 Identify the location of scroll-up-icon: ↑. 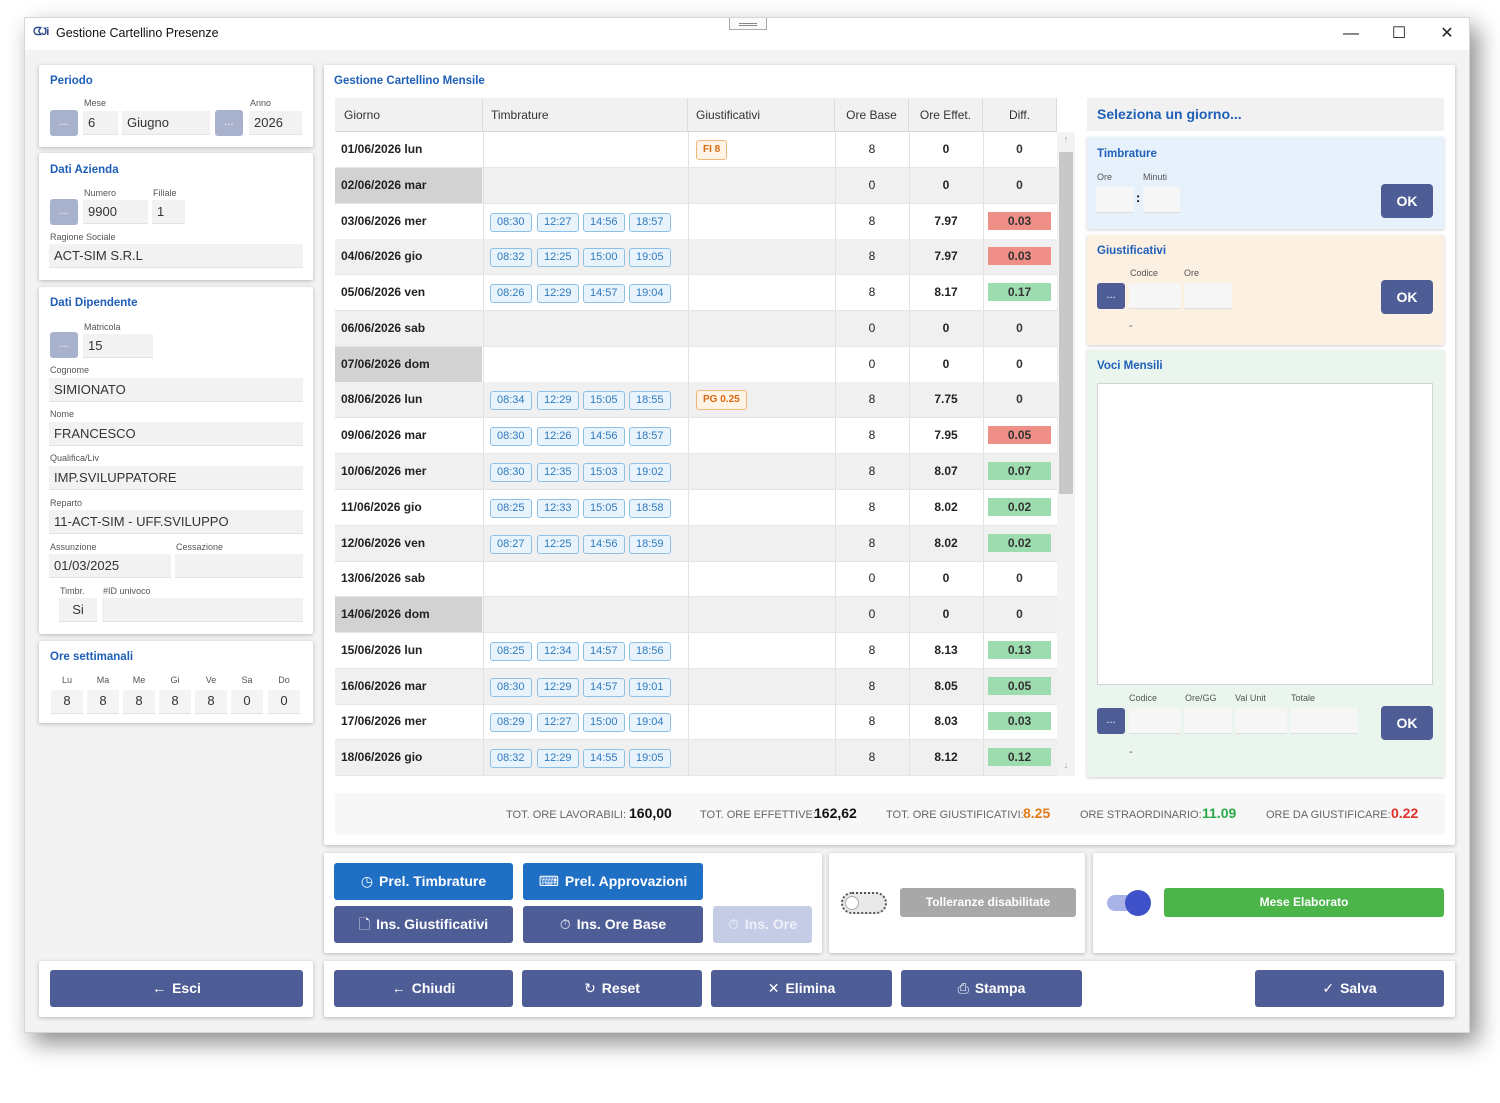
(1066, 139).